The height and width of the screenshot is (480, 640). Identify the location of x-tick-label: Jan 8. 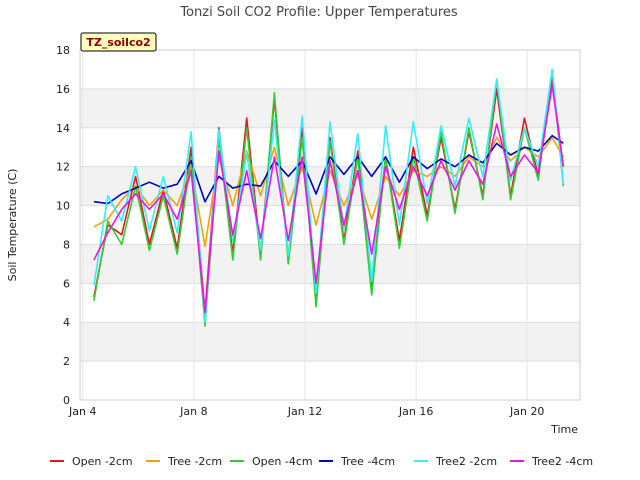
(193, 411).